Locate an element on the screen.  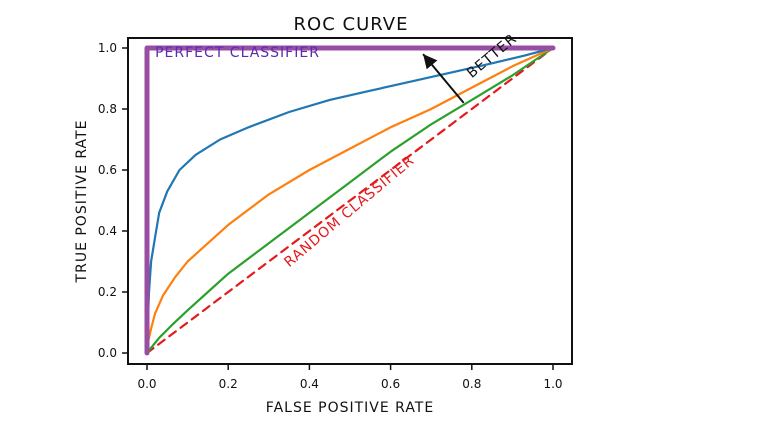
x-axis: 0.0 0.2 0.4 0.6 0.8 1.0 is located at coordinates (350, 377).